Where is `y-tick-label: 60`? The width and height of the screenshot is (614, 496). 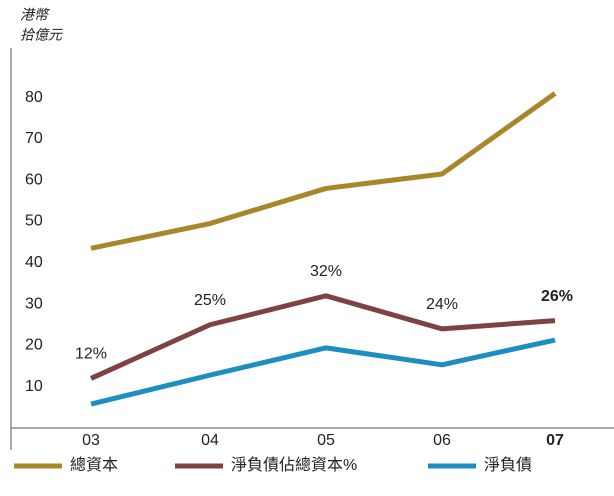
y-tick-label: 60 is located at coordinates (34, 179).